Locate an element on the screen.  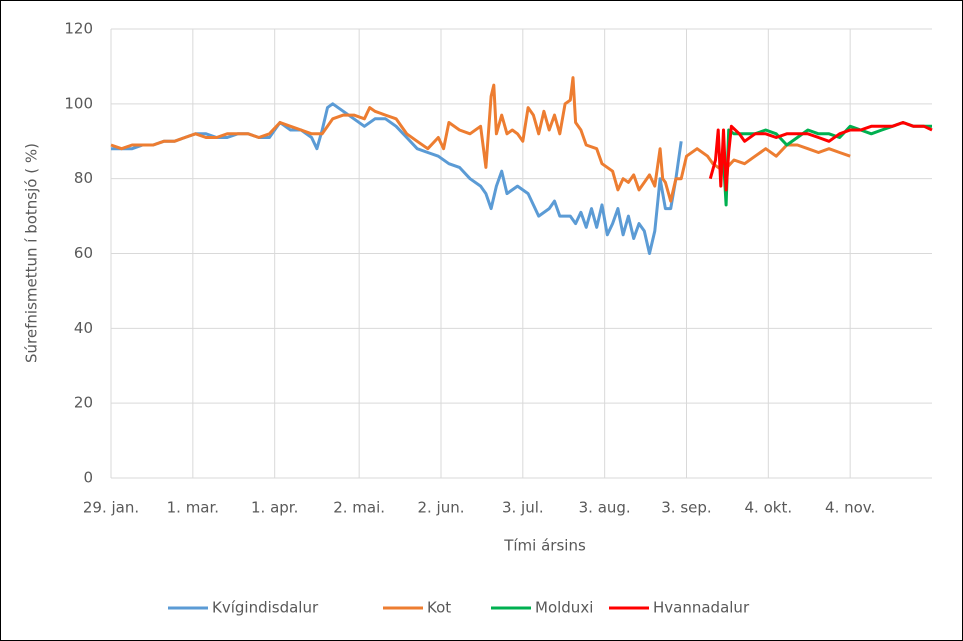
y-tick-label: 40 is located at coordinates (83, 328).